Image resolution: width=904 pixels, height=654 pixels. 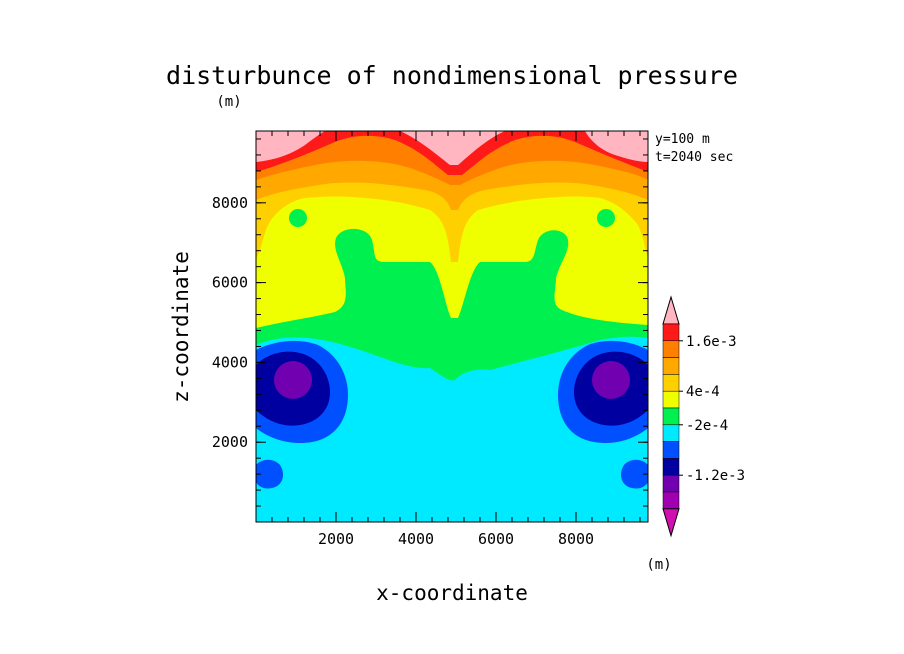 What do you see at coordinates (658, 565) in the screenshot?
I see `colorbar-unit: (m)` at bounding box center [658, 565].